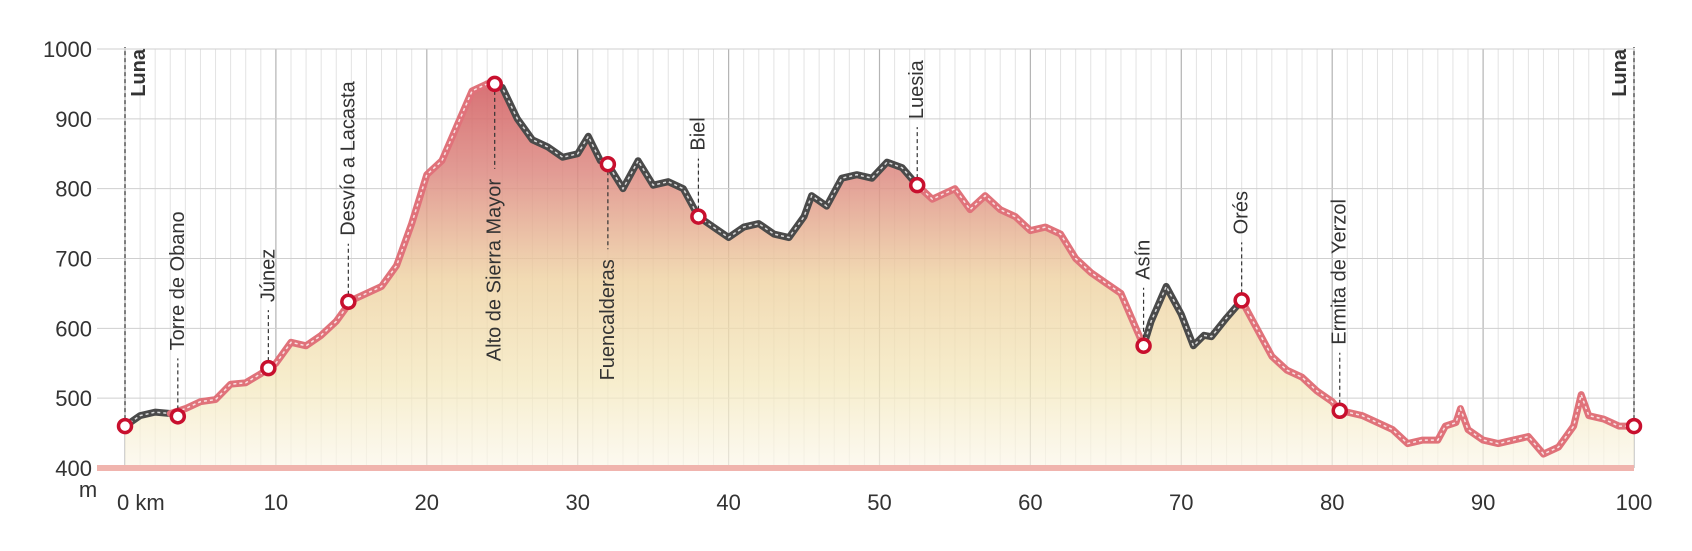 The height and width of the screenshot is (551, 1692). Describe the element at coordinates (73, 189) in the screenshot. I see `y-tick-label: 800` at that location.